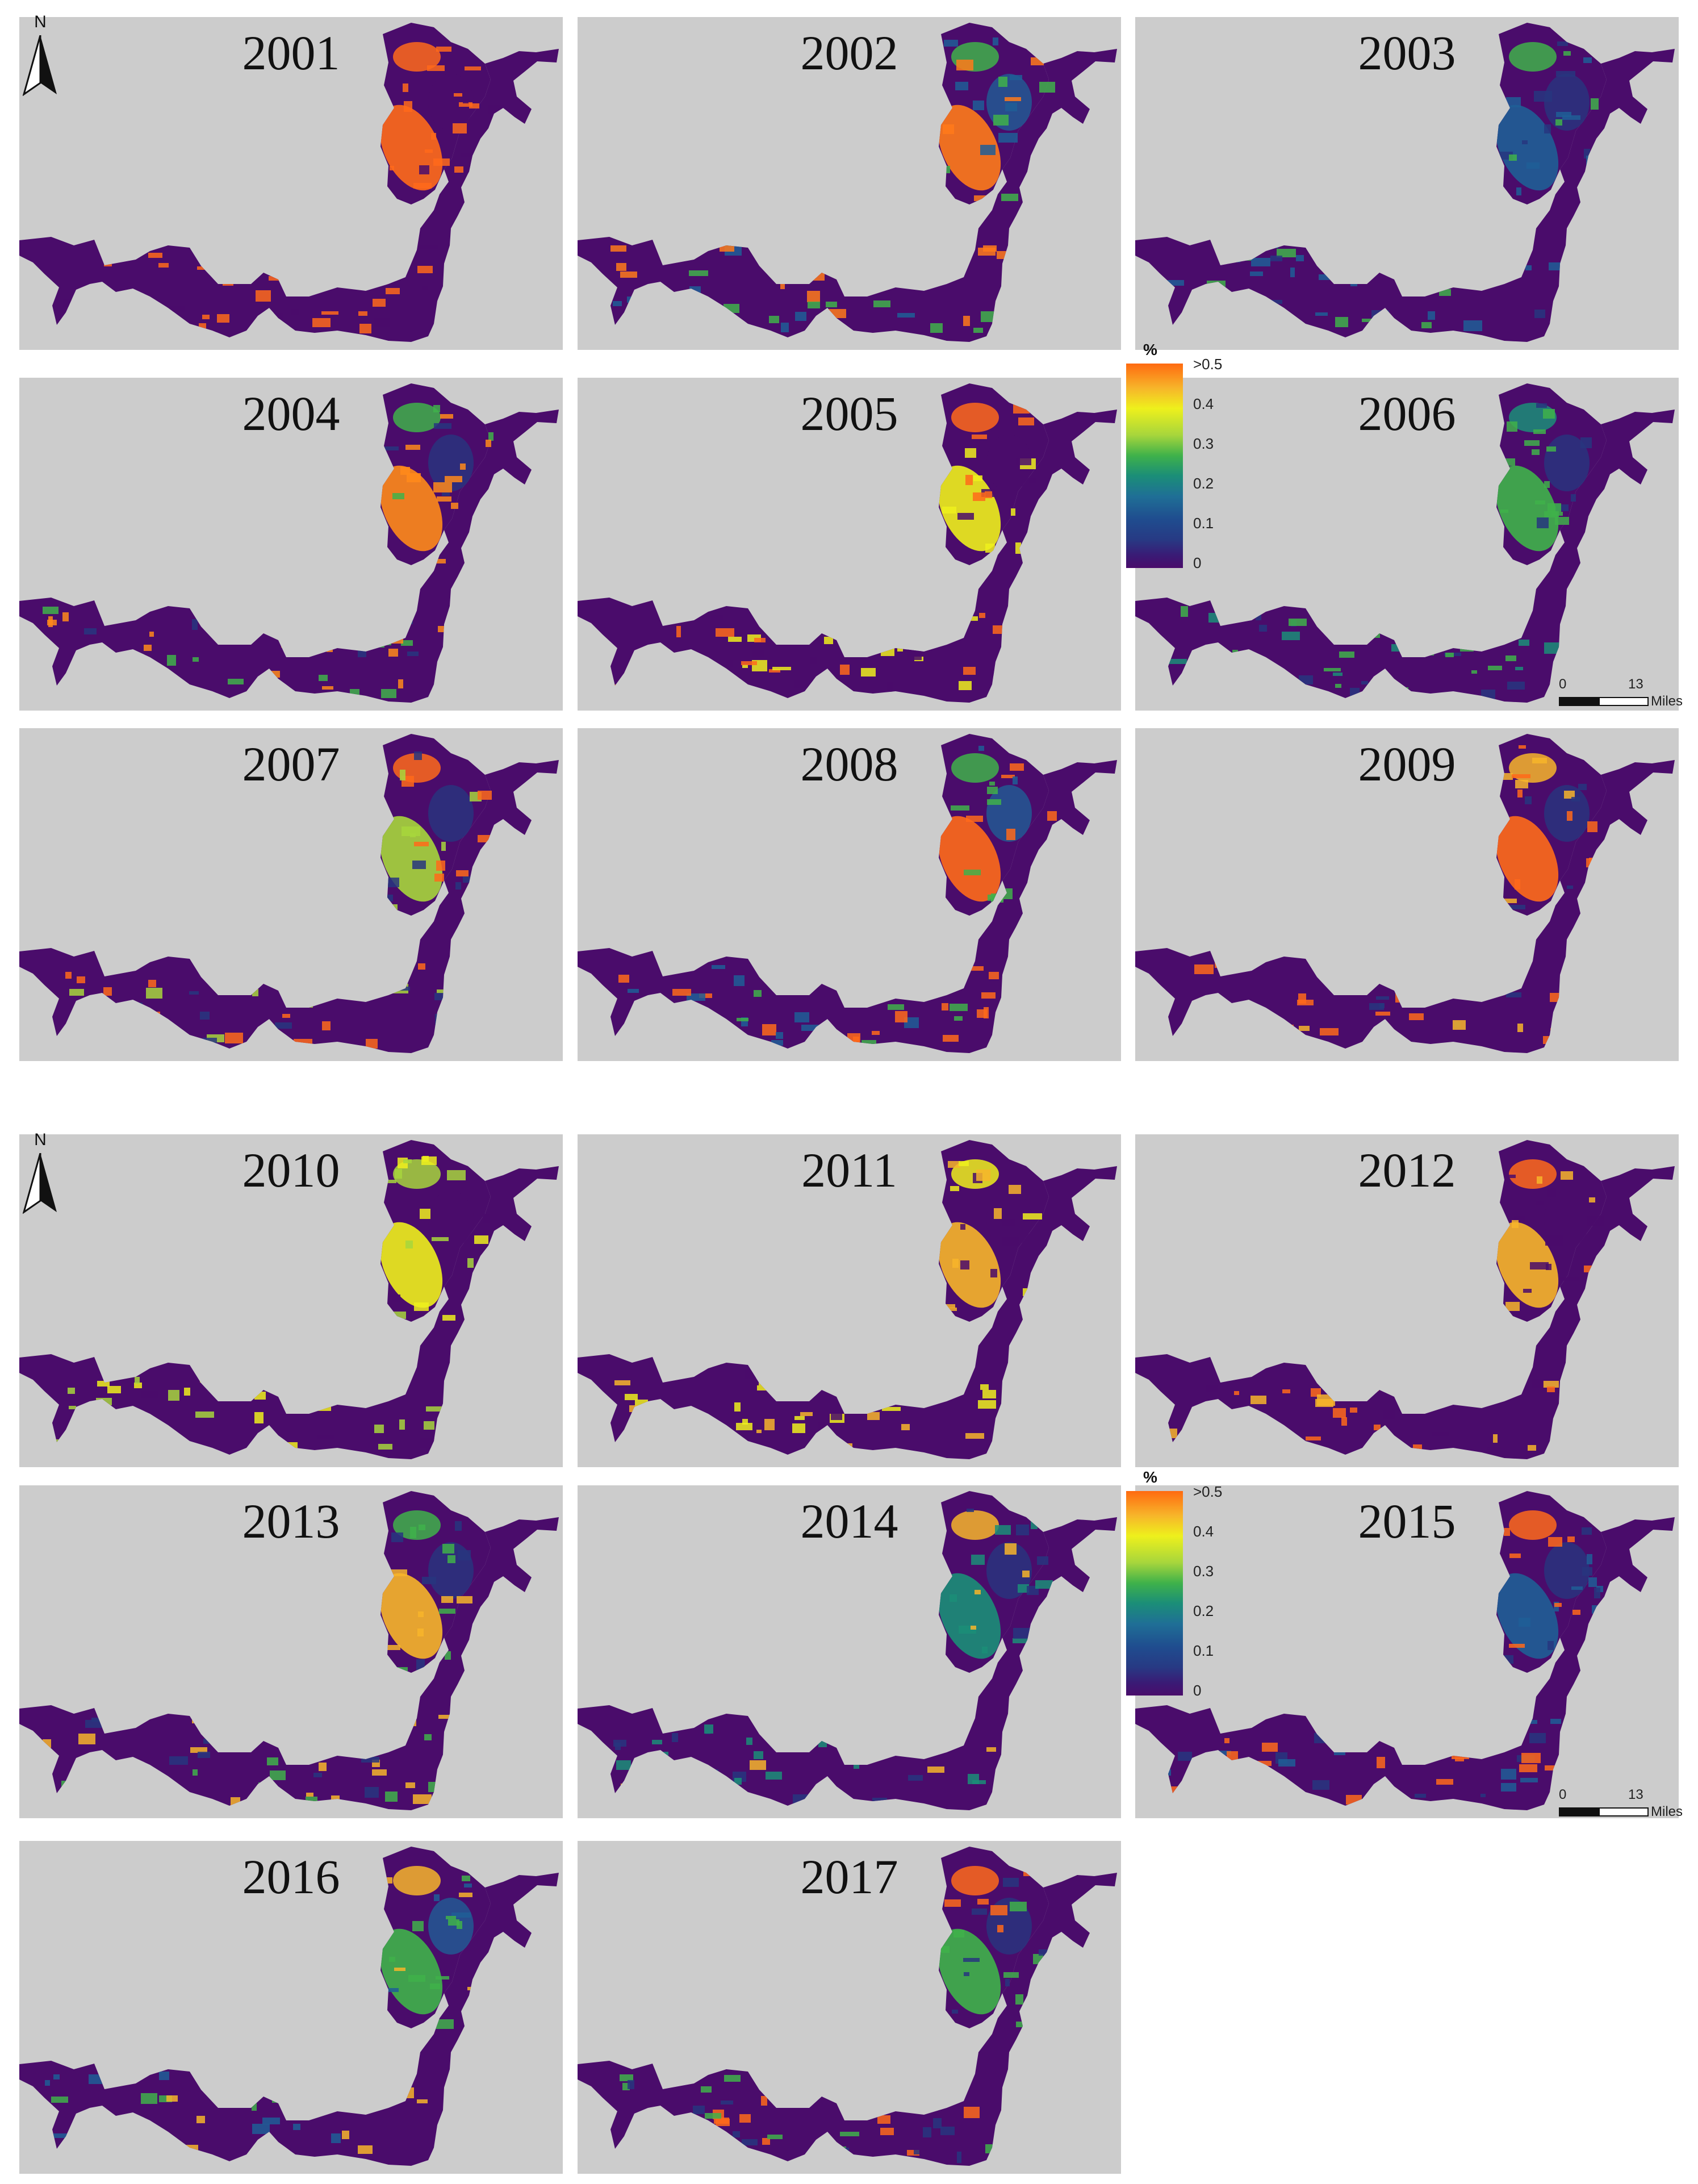 This screenshot has height=2184, width=1698. I want to click on map-panel-2004: 2004, so click(291, 544).